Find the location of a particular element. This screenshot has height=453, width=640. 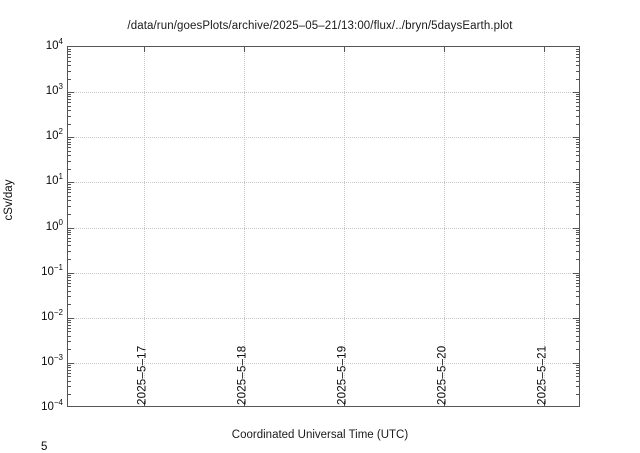

y-axis-tick-label: 10² is located at coordinates (54, 135).